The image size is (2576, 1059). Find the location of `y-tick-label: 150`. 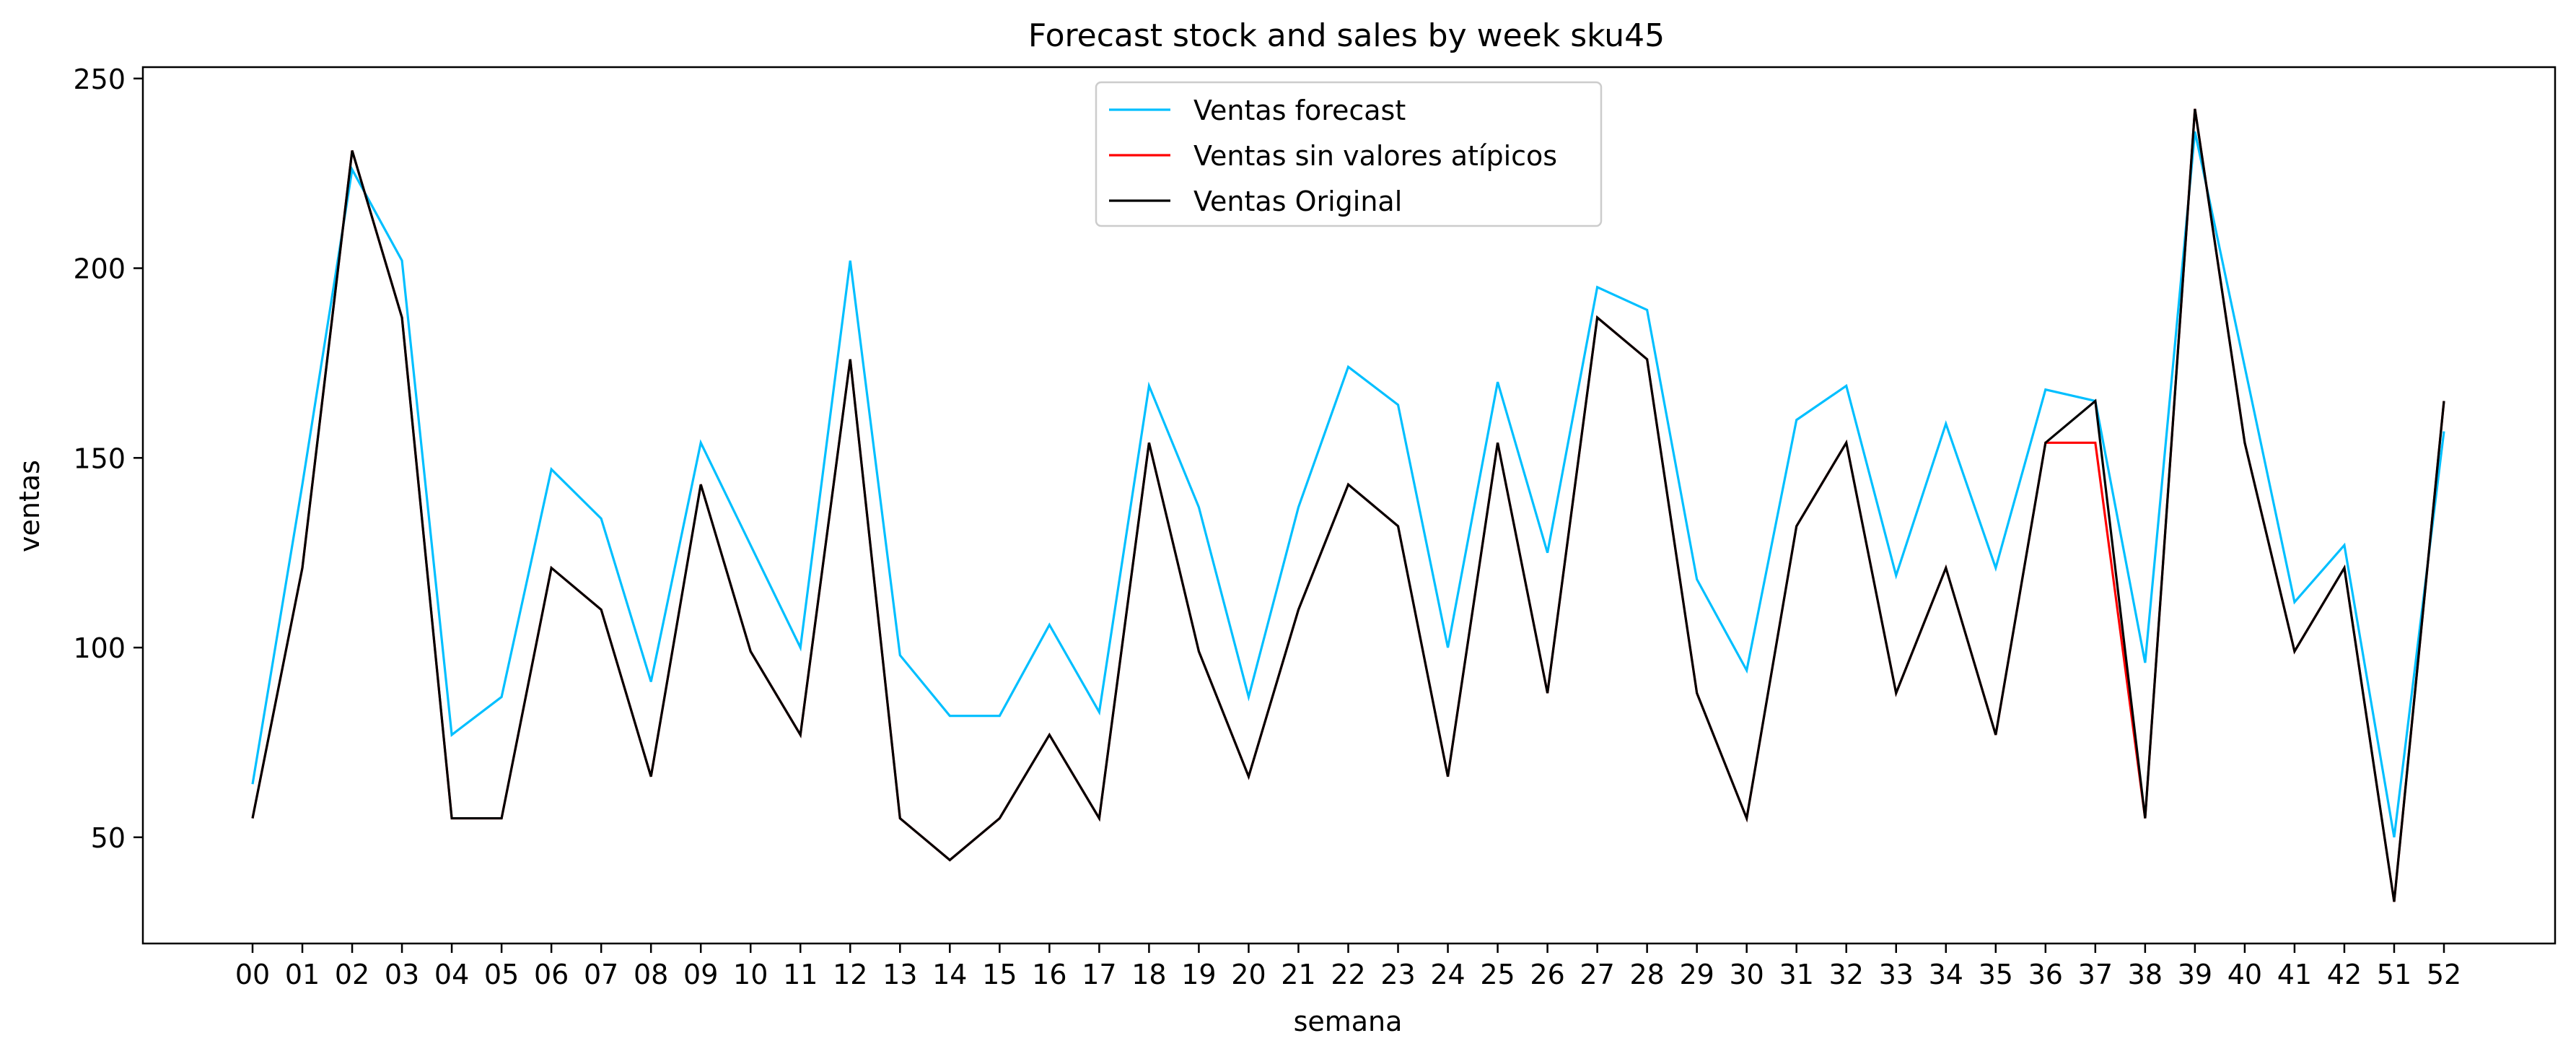

y-tick-label: 150 is located at coordinates (99, 458).